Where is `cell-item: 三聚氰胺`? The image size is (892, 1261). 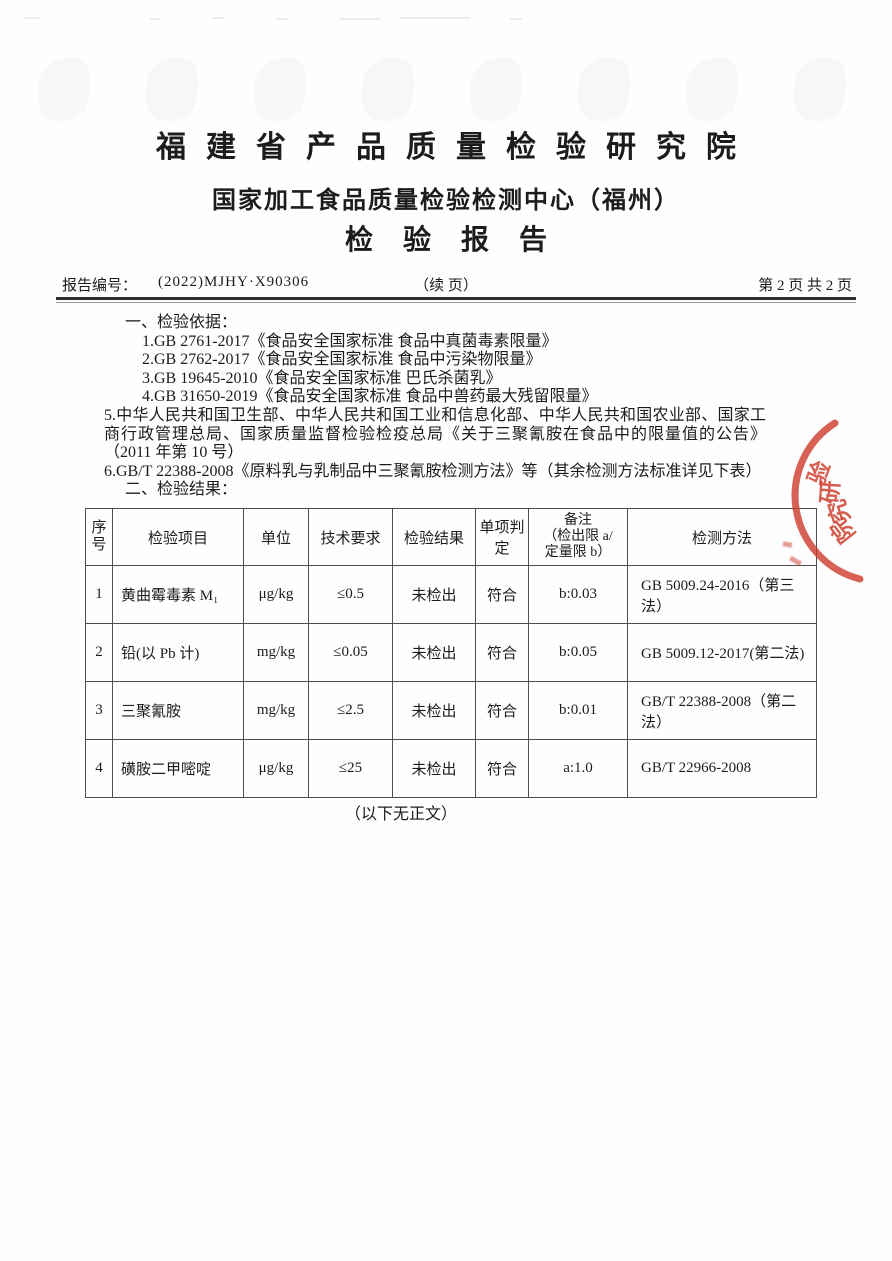
cell-item: 三聚氰胺 is located at coordinates (178, 710).